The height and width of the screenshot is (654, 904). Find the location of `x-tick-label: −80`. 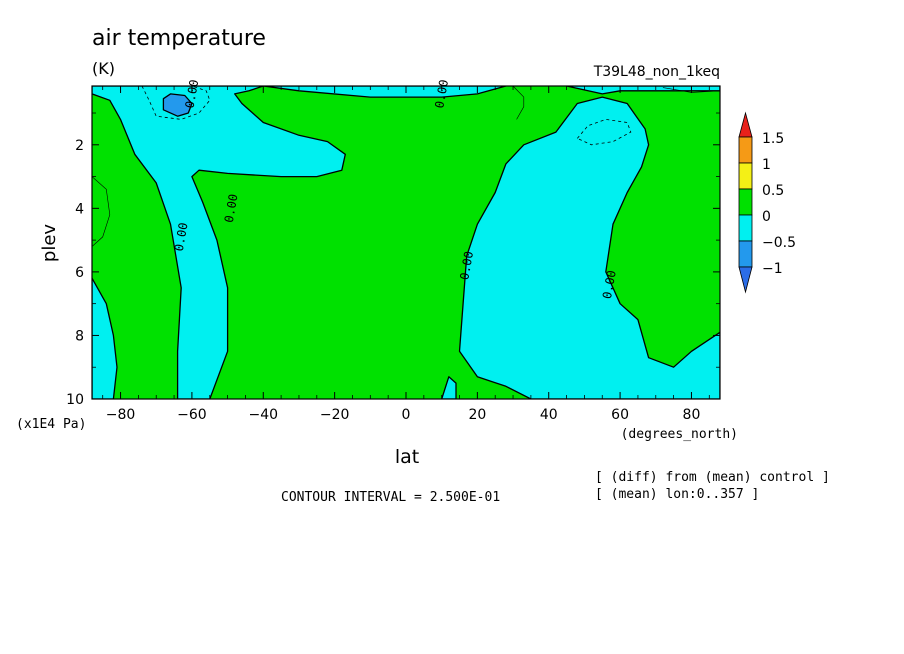

x-tick-label: −80 is located at coordinates (121, 415).